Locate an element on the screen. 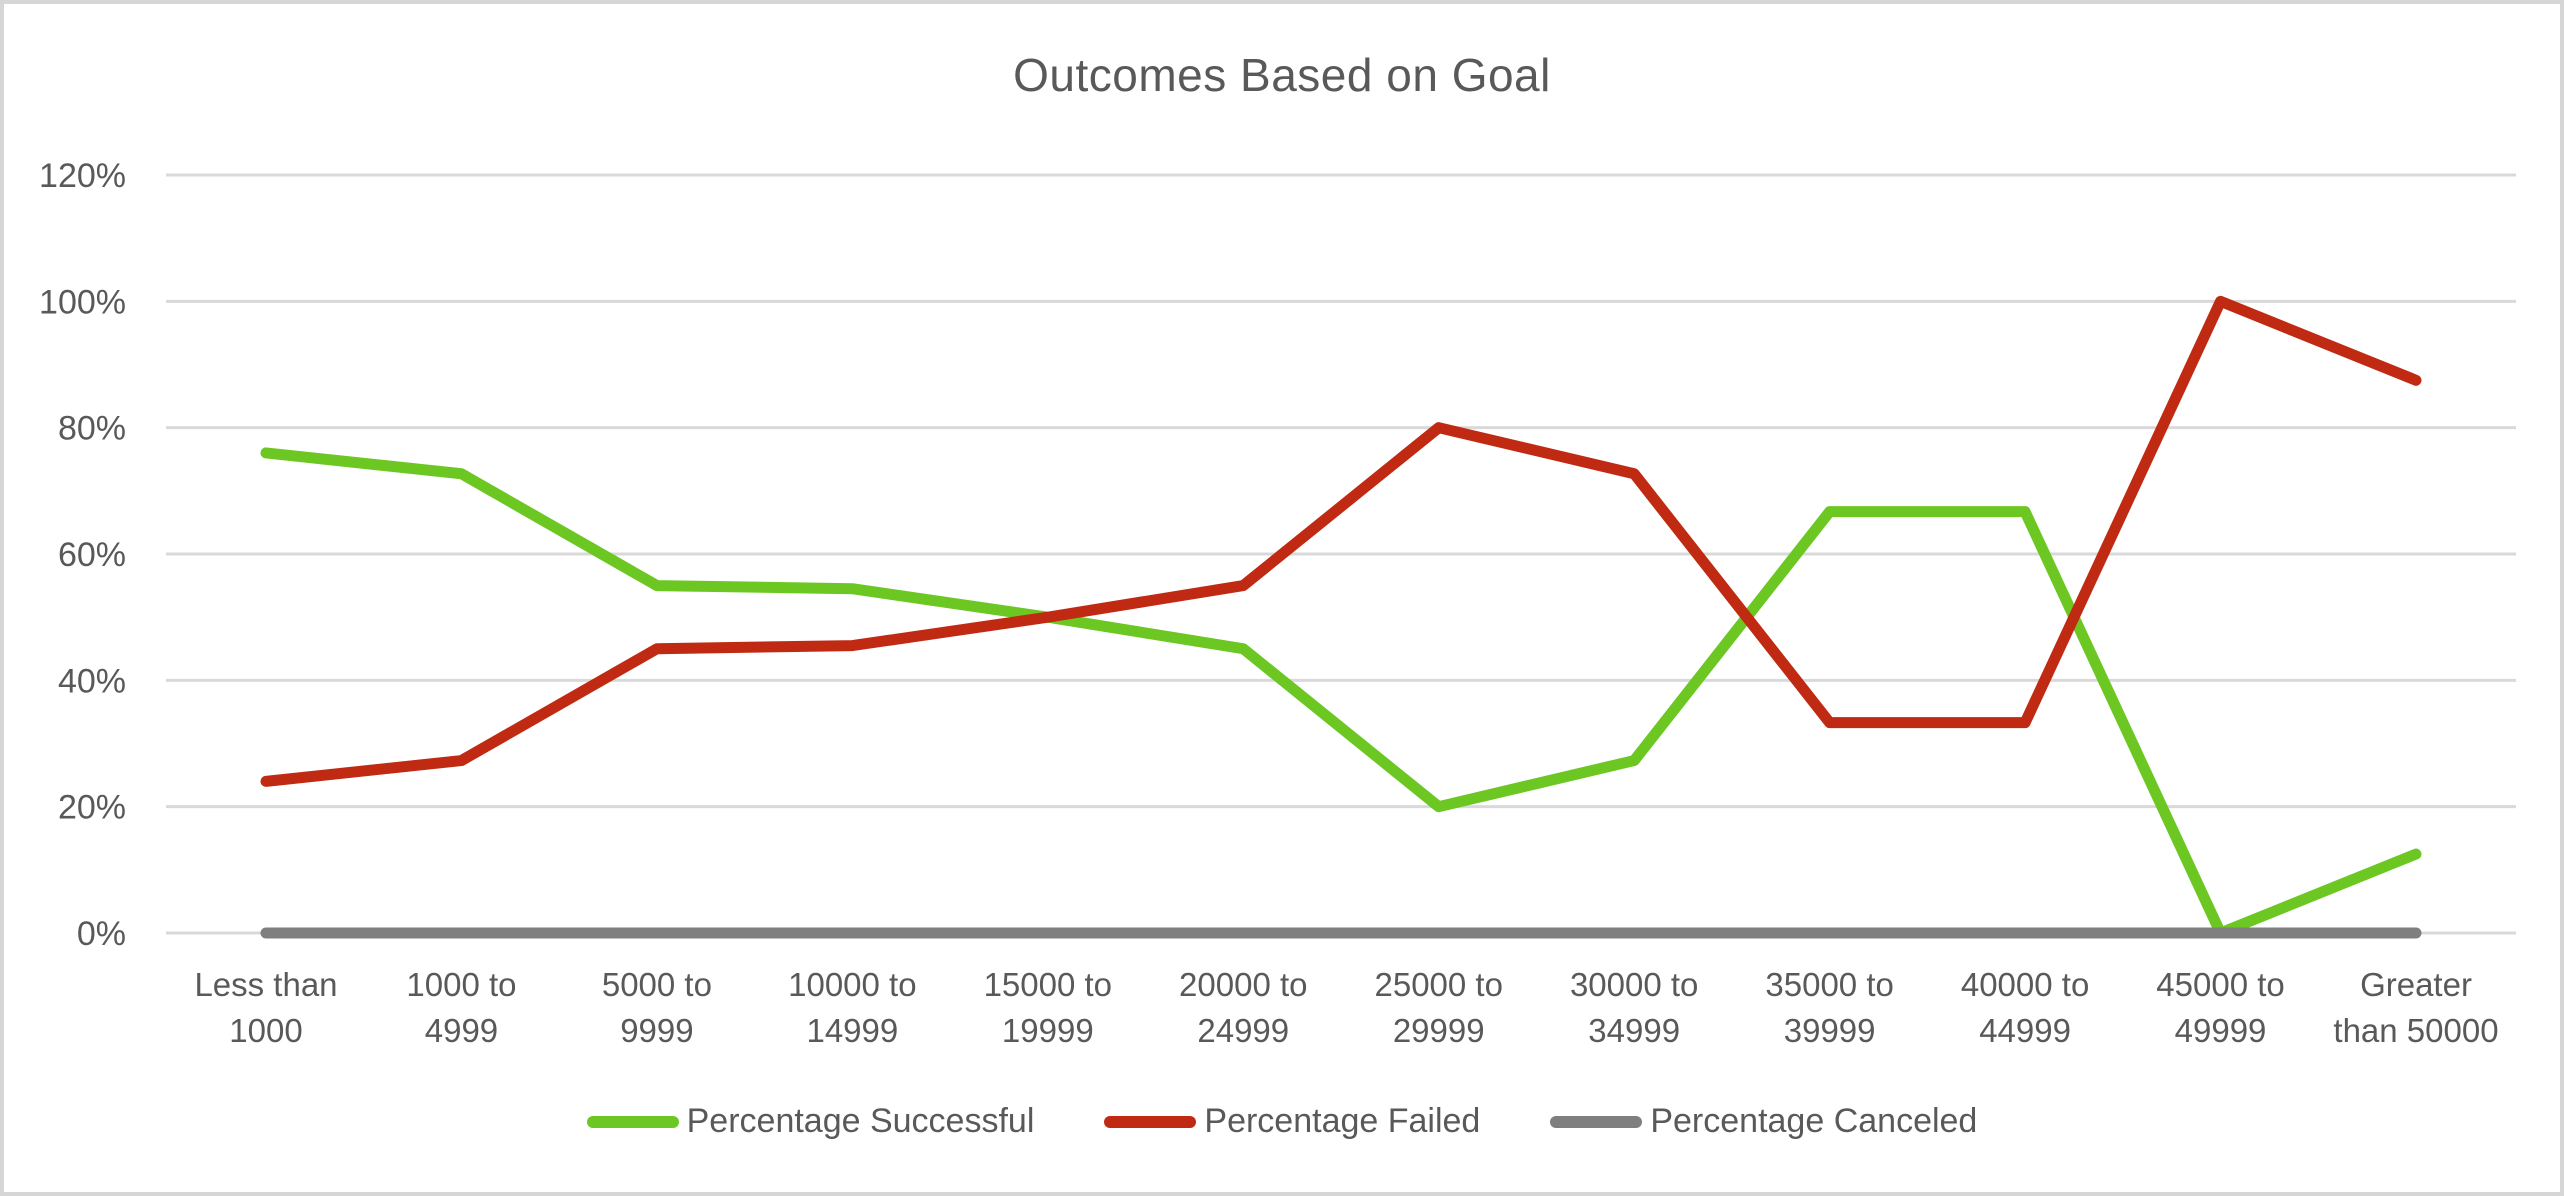 The width and height of the screenshot is (2564, 1196). x-axis-tick-line: 40000 to is located at coordinates (2025, 984).